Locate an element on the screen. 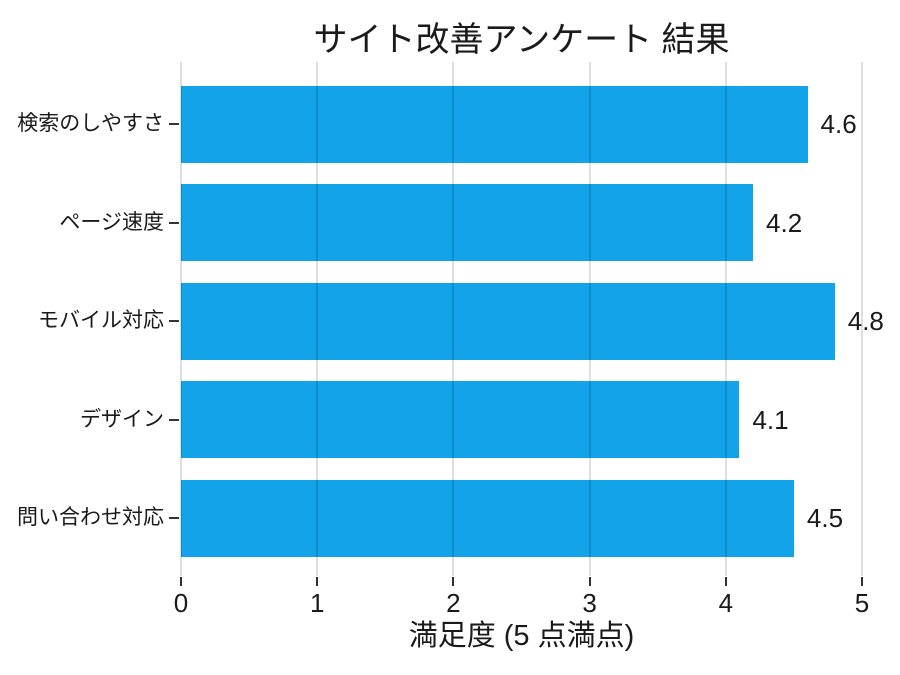 Image resolution: width=900 pixels, height=675 pixels. category-label: デザイン is located at coordinates (122, 419).